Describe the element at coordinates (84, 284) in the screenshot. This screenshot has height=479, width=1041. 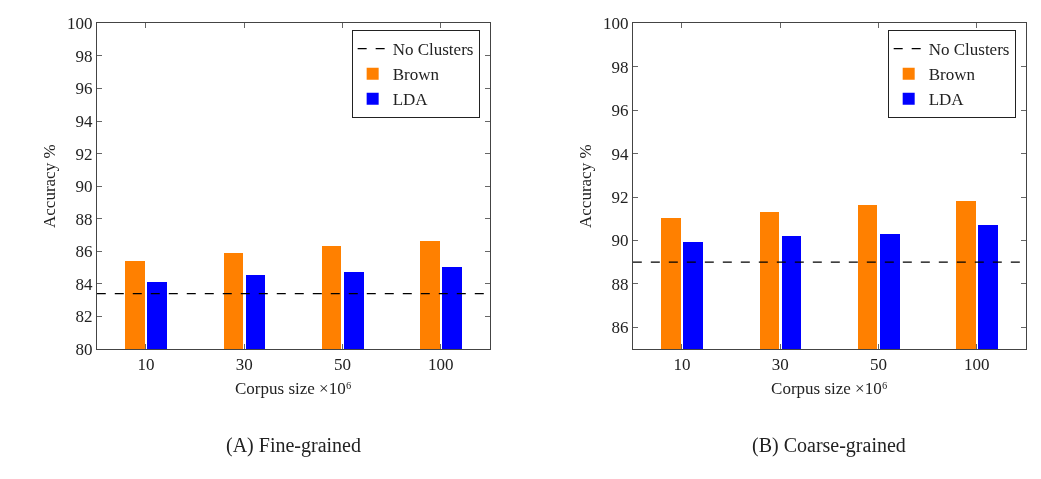
I see `y-tick-label: 84` at that location.